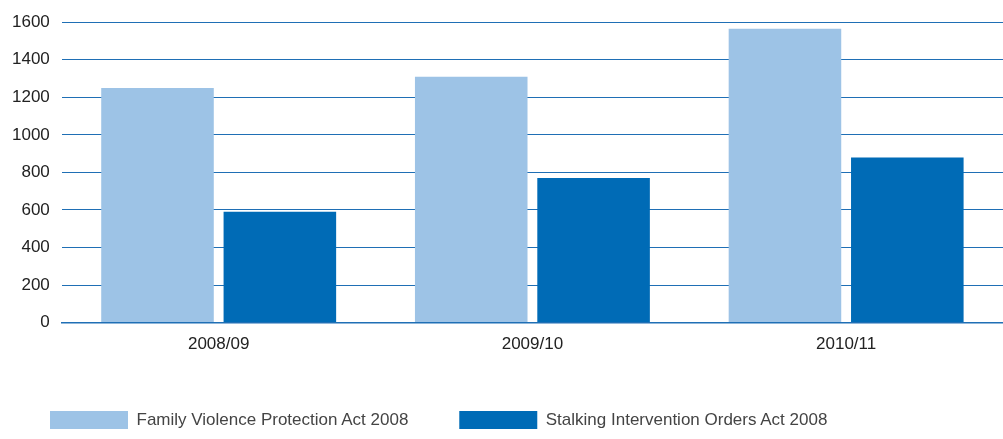  Describe the element at coordinates (35, 247) in the screenshot. I see `y-tick-label: 400` at that location.